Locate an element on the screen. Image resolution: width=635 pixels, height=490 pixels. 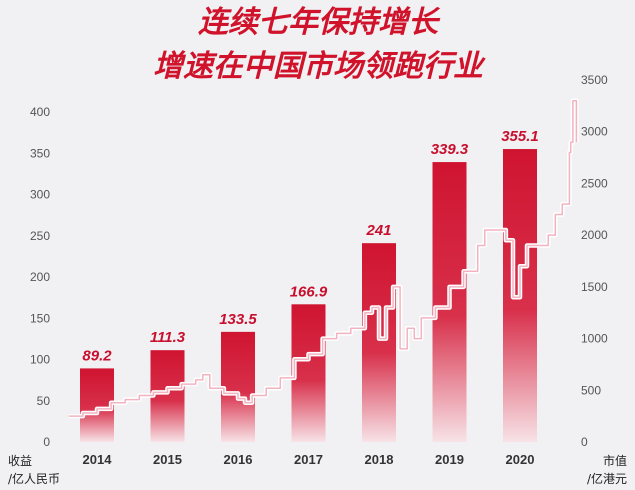
left-tick-label: 50 is located at coordinates (44, 401).